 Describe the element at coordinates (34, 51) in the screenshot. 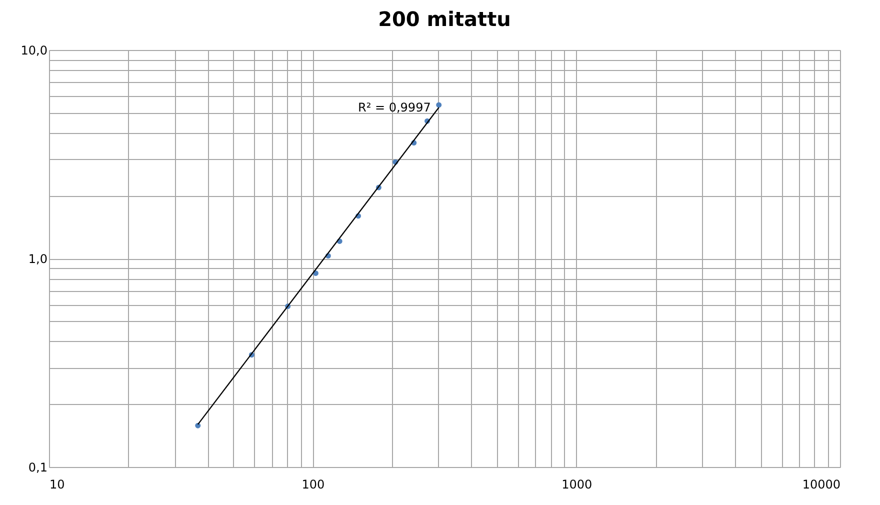

I see `y-tick-label: 10,0` at that location.